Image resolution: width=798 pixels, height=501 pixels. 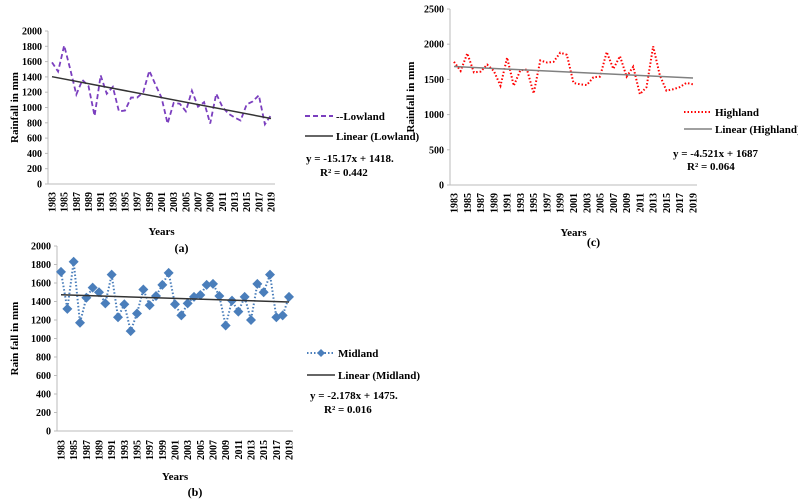 What do you see at coordinates (593, 242) in the screenshot?
I see `panel-label: (c)` at bounding box center [593, 242].